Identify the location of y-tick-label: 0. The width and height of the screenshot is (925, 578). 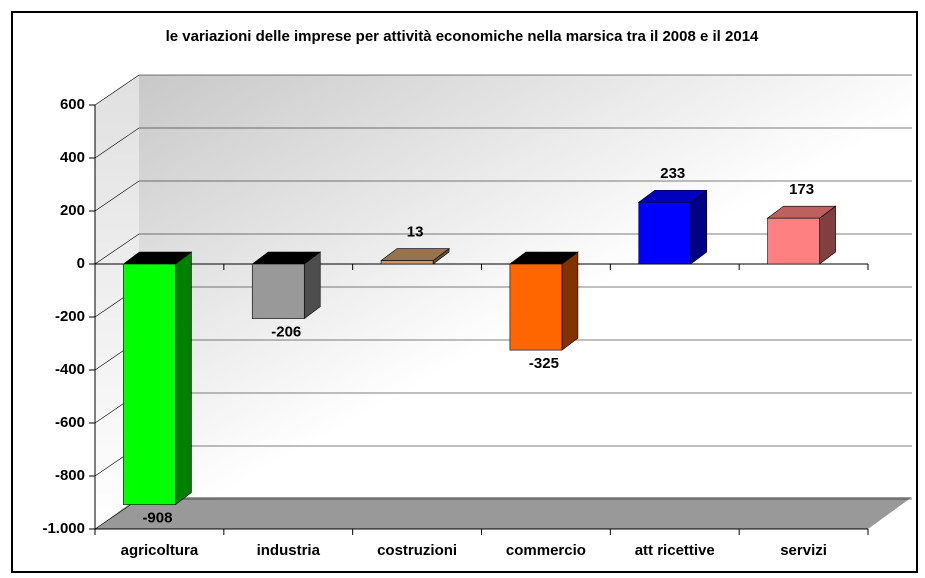
(81, 263).